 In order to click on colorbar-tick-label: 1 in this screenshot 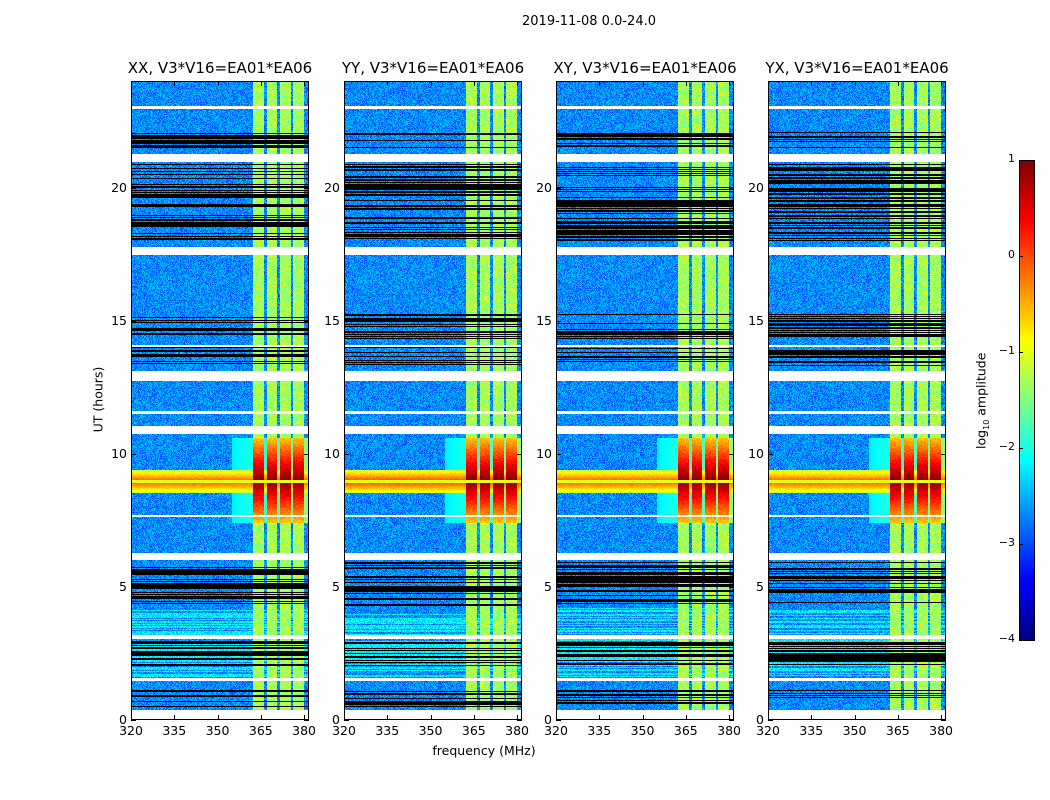, I will do `click(1011, 158)`.